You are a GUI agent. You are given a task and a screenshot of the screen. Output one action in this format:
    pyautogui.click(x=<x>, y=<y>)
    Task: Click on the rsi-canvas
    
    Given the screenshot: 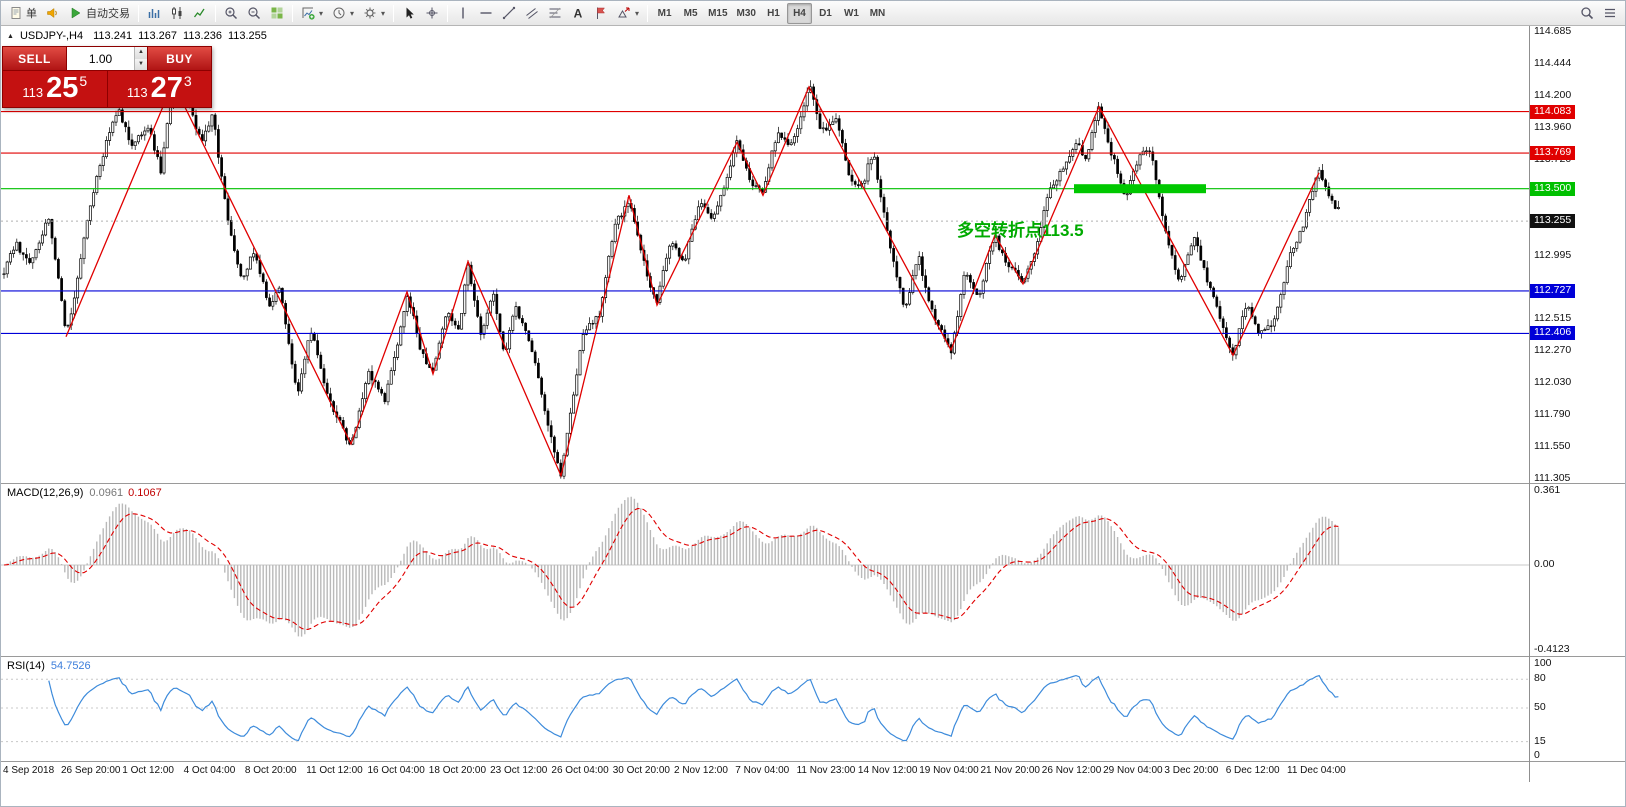 What is the action you would take?
    pyautogui.click(x=813, y=709)
    